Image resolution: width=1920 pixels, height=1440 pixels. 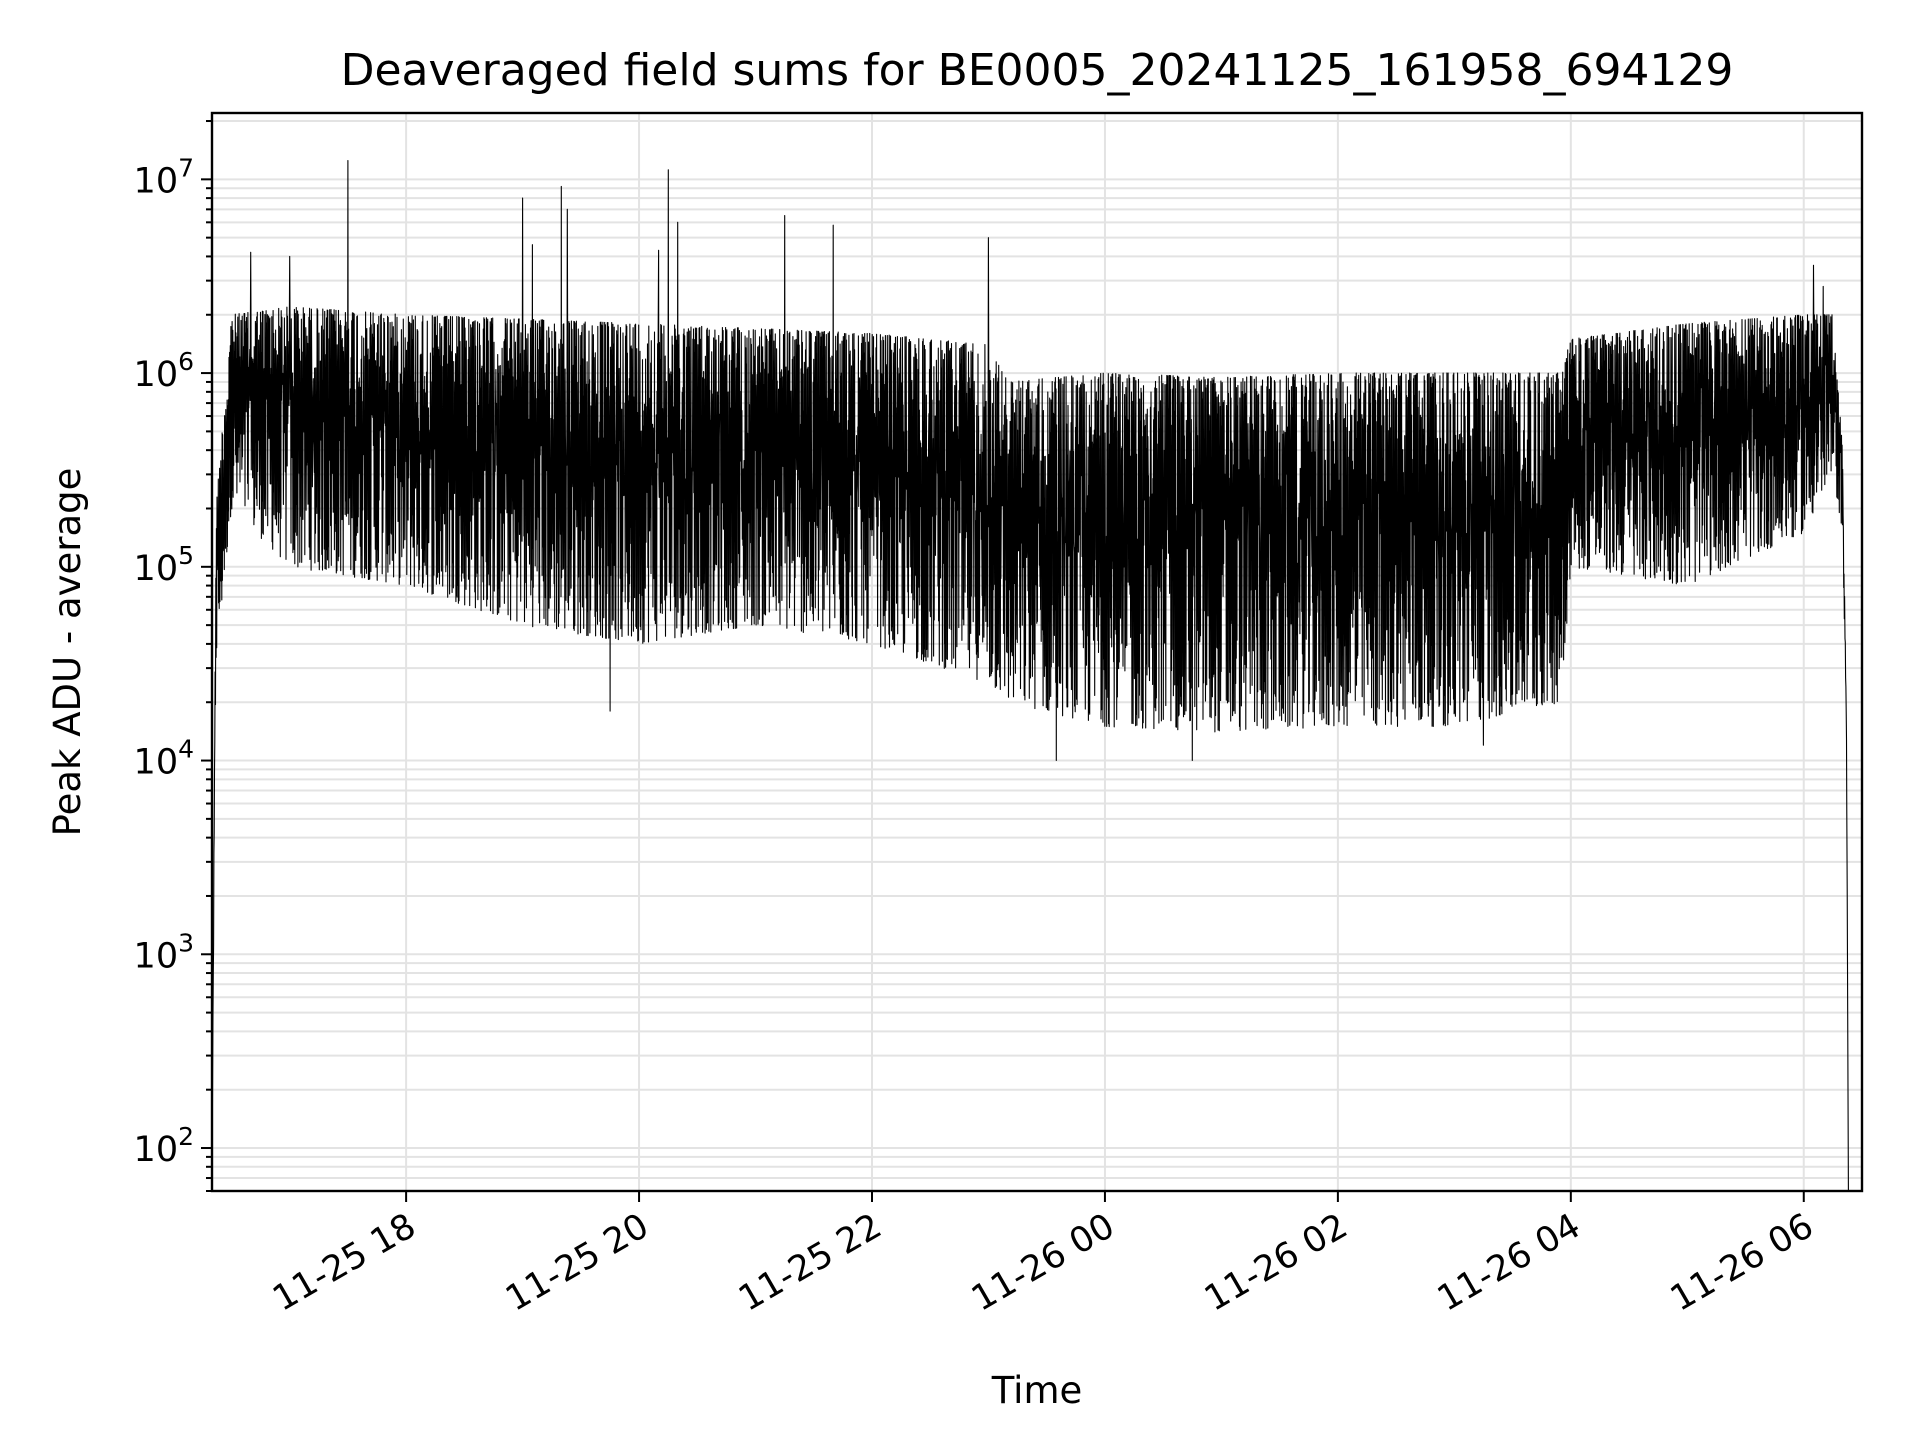 I want to click on y-tick-label: 10⁵, so click(x=164, y=565).